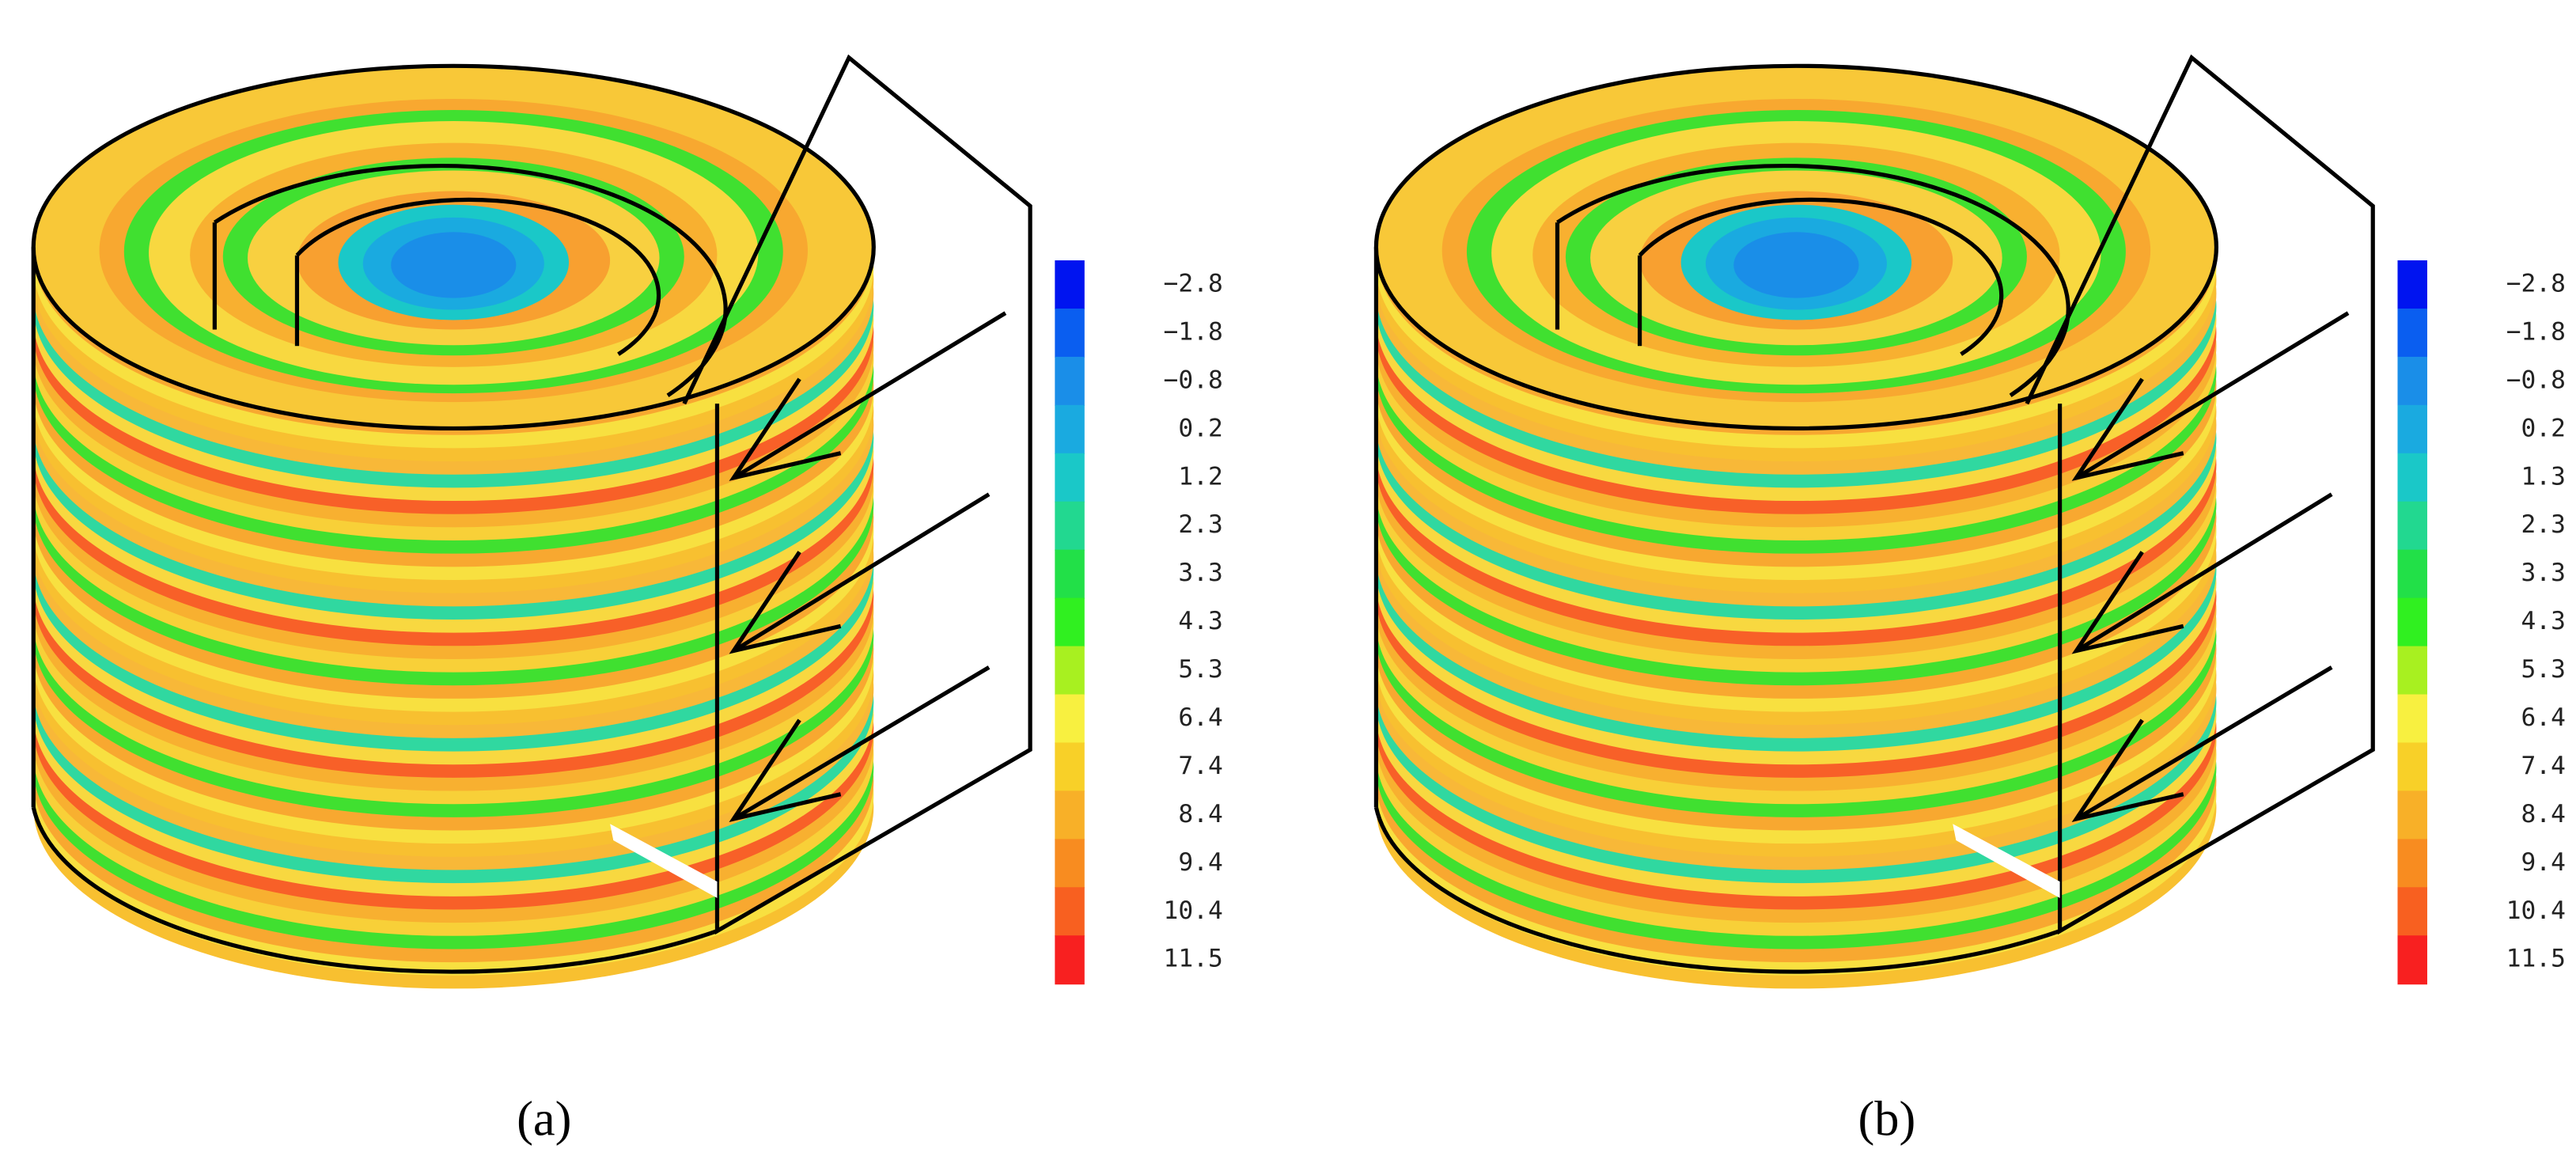 The image size is (2576, 1160). Describe the element at coordinates (1200, 477) in the screenshot. I see `legend-label: 1.2` at that location.